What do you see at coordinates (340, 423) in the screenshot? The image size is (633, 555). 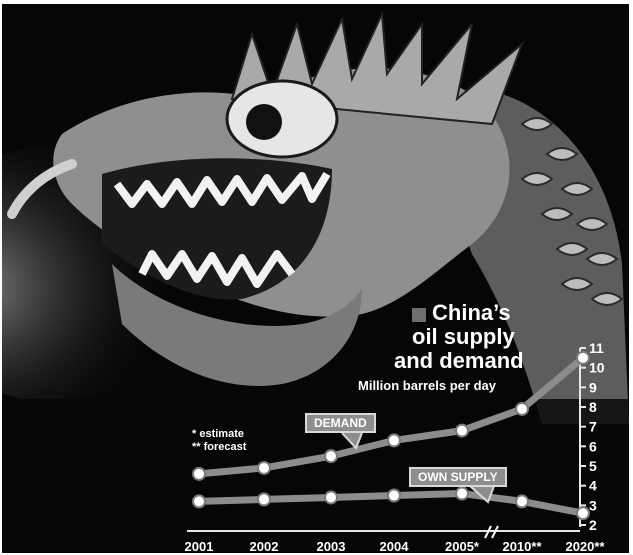 I see `legend-demand-label: DEMAND` at bounding box center [340, 423].